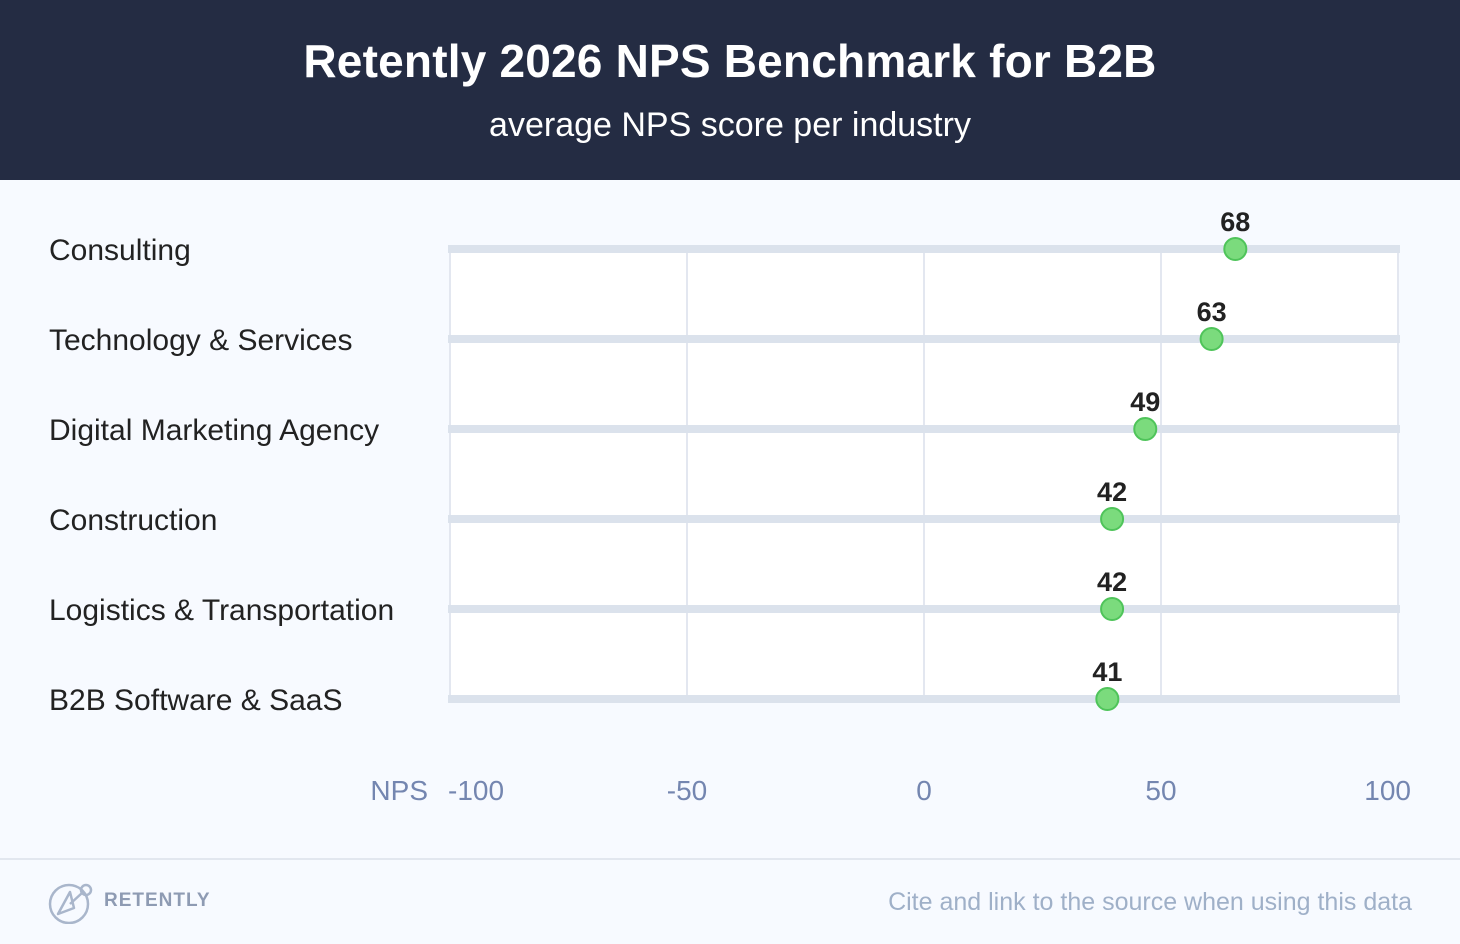 The image size is (1460, 944). Describe the element at coordinates (214, 430) in the screenshot. I see `category-label-2: Digital Marketing Agency` at that location.